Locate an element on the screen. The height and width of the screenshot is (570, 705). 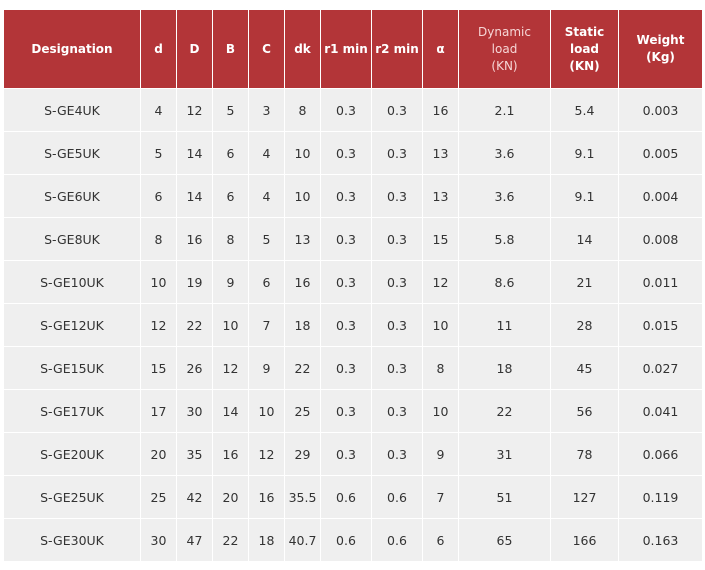
table-cell-C: 9 is located at coordinates (266, 368).